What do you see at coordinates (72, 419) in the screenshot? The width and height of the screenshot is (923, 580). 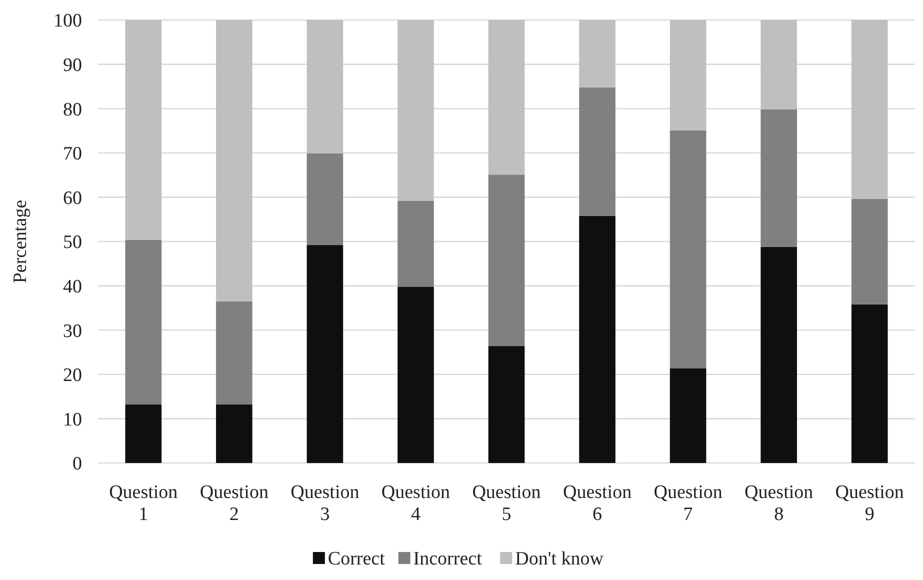 I see `y-tick-label: 10` at bounding box center [72, 419].